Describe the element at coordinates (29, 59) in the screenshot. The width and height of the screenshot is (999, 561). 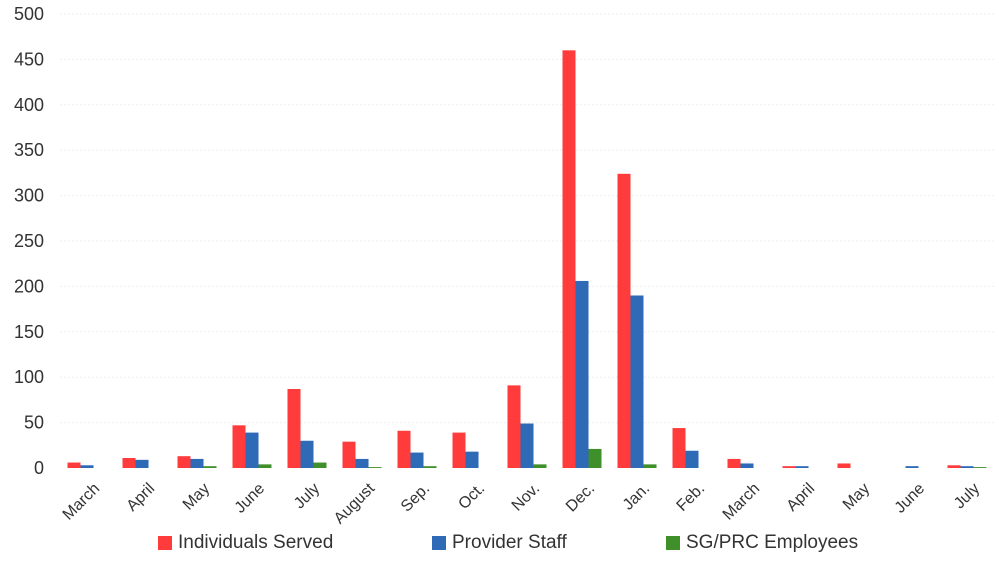
I see `y-tick-label: 450` at that location.